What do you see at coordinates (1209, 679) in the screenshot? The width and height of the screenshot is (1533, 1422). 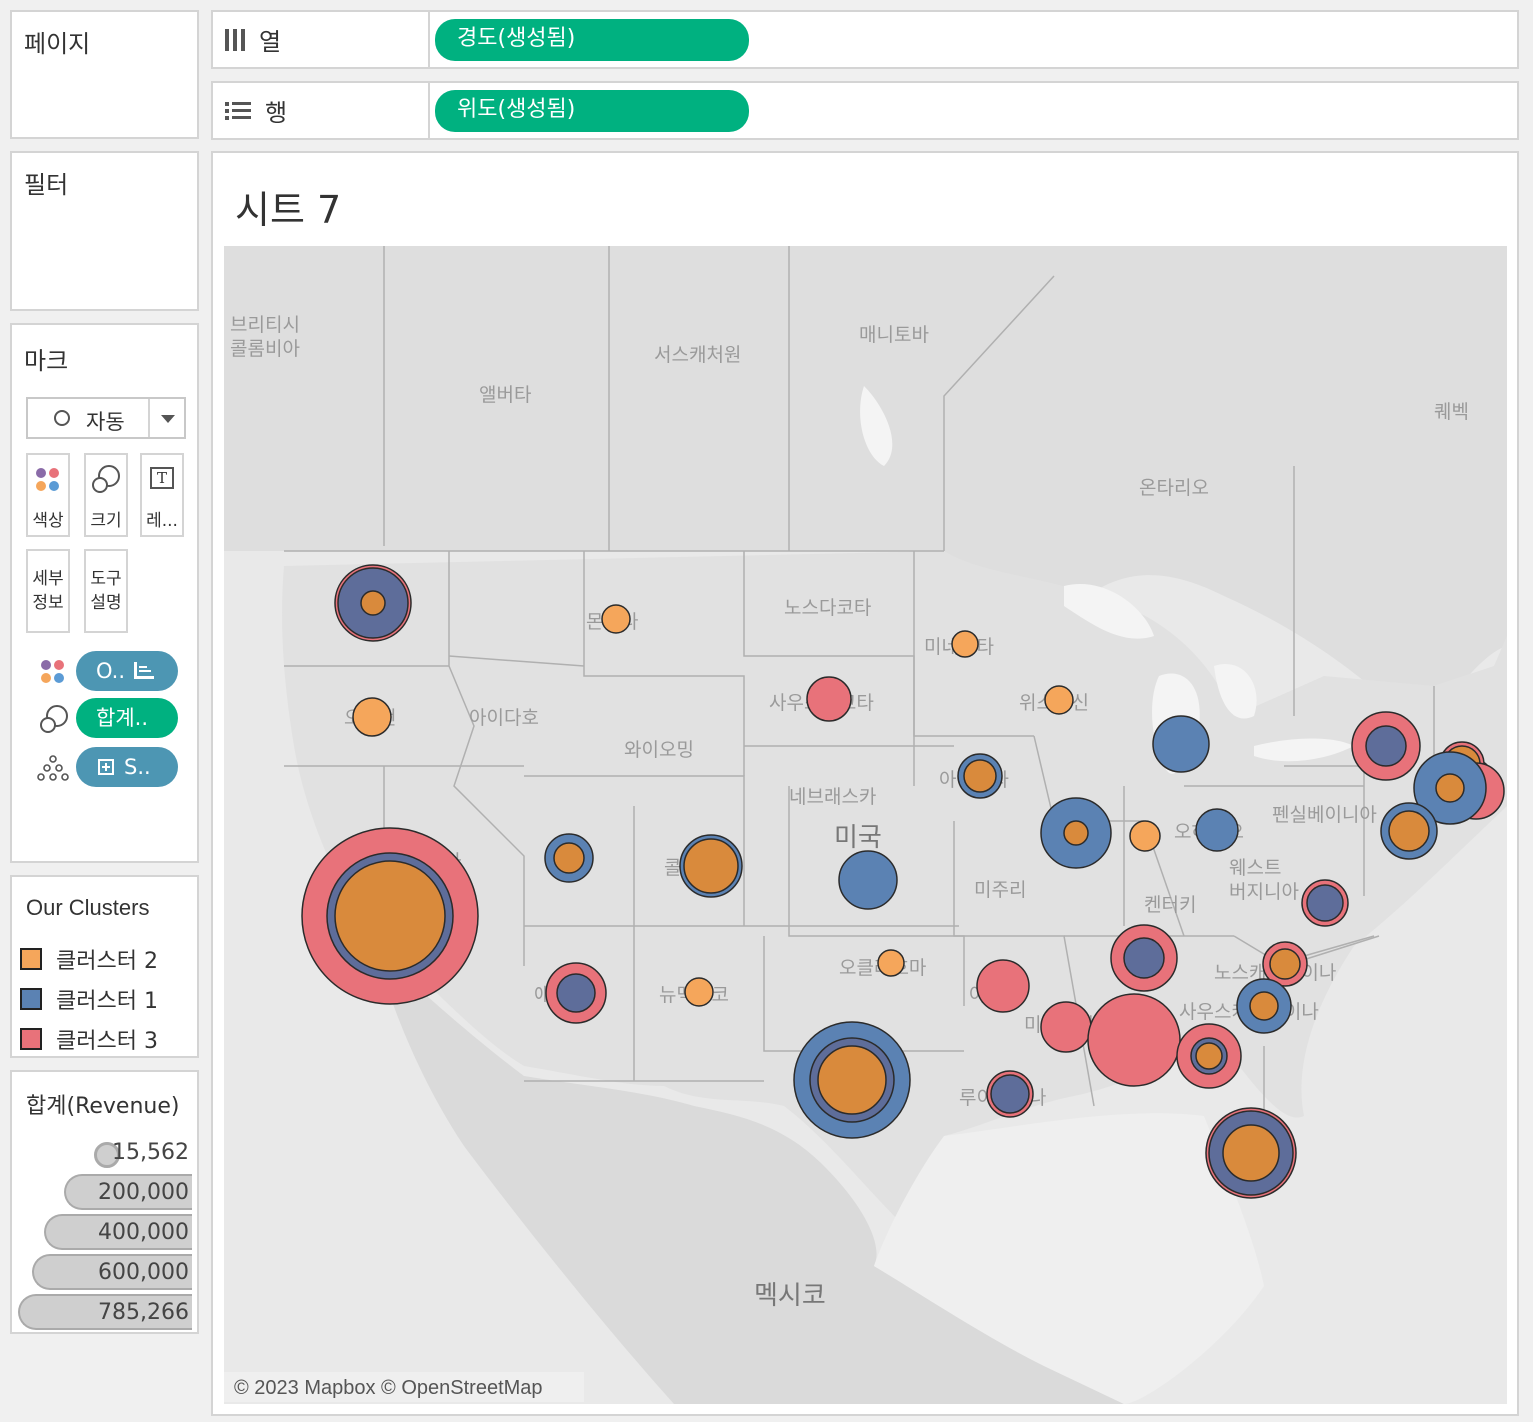 I see `great-lakes` at bounding box center [1209, 679].